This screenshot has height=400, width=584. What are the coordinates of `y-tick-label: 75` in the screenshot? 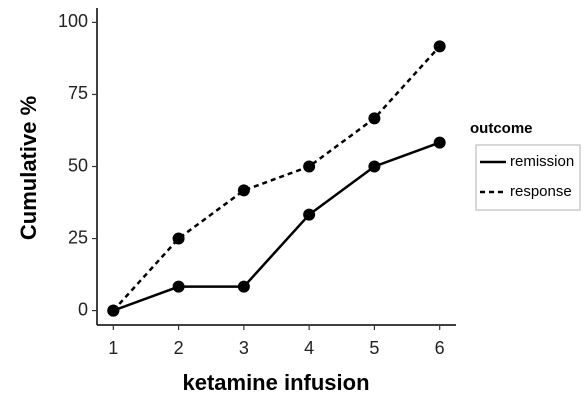 It's located at (78, 93).